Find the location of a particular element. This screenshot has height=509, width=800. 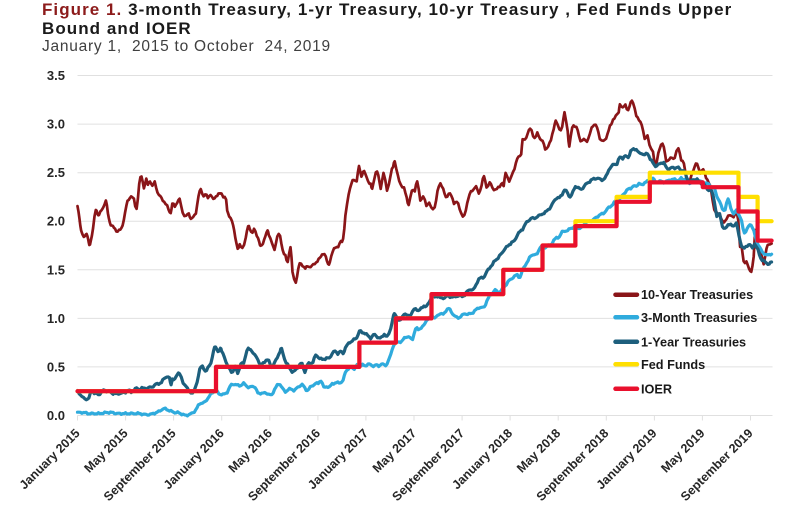

svg-text: May 2016 is located at coordinates (250, 450).